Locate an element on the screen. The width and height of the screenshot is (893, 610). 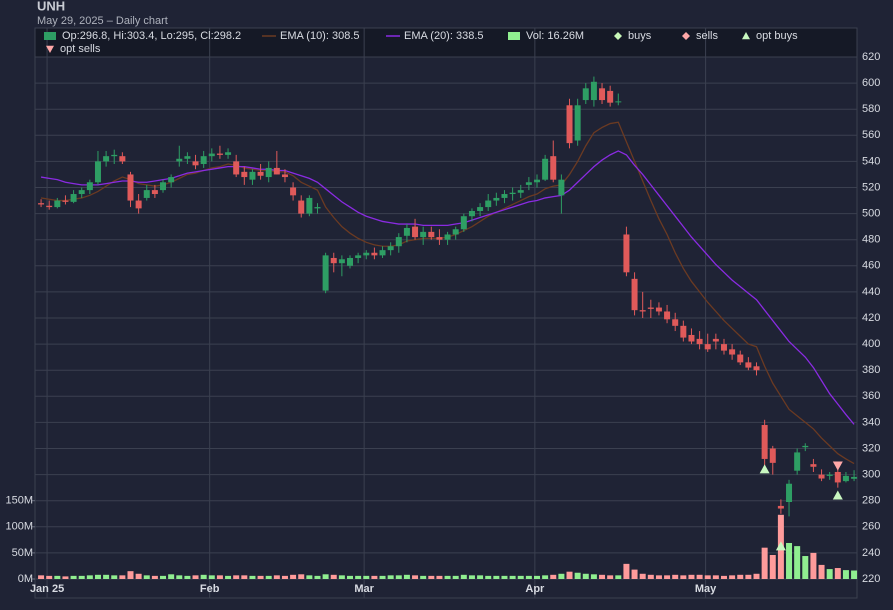
y-tick-label: 500 is located at coordinates (871, 214).